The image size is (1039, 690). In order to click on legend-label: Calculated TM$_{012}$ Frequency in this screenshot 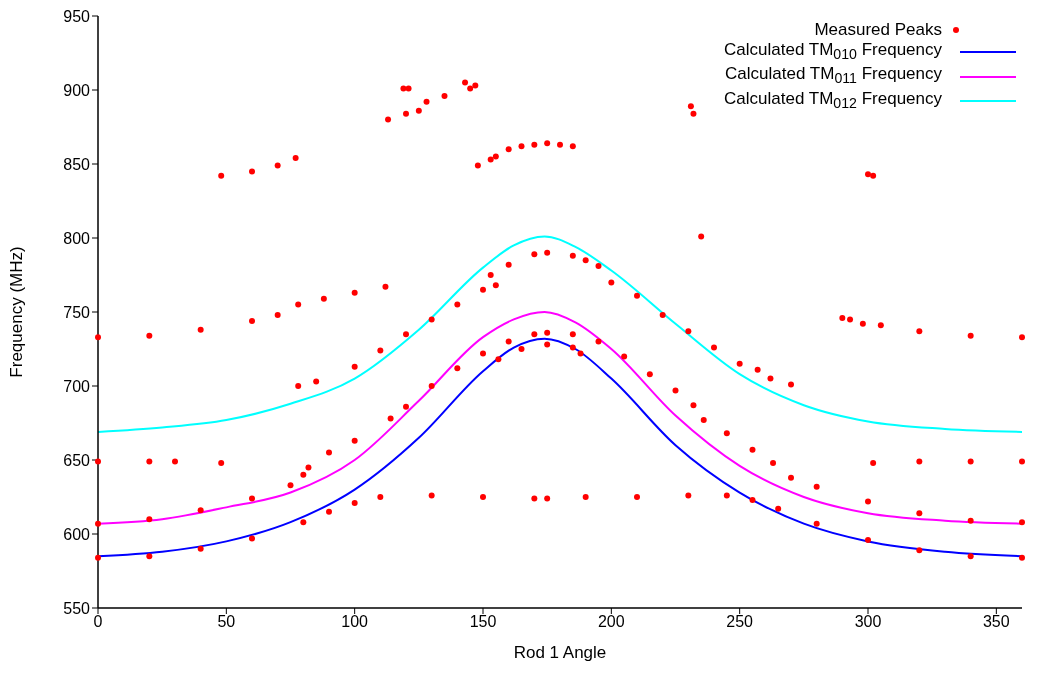, I will do `click(833, 101)`.